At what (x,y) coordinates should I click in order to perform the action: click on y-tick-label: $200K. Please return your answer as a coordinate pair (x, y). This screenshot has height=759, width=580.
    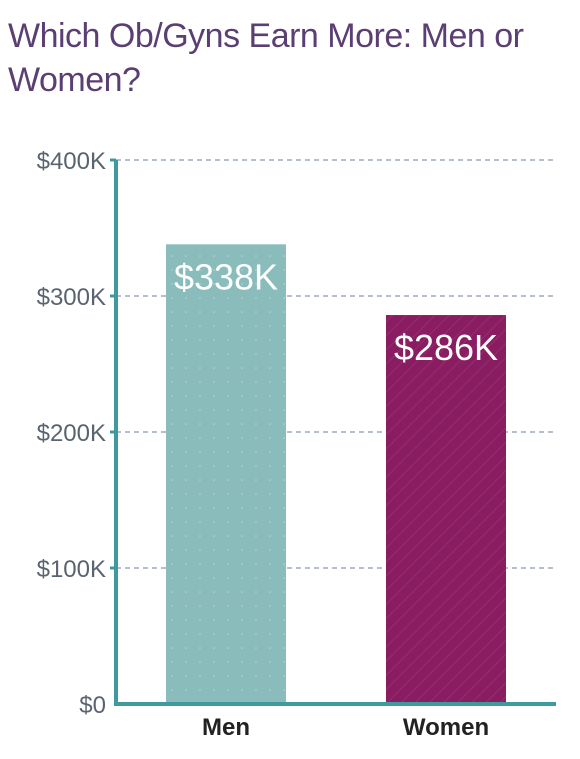
    Looking at the image, I should click on (71, 433).